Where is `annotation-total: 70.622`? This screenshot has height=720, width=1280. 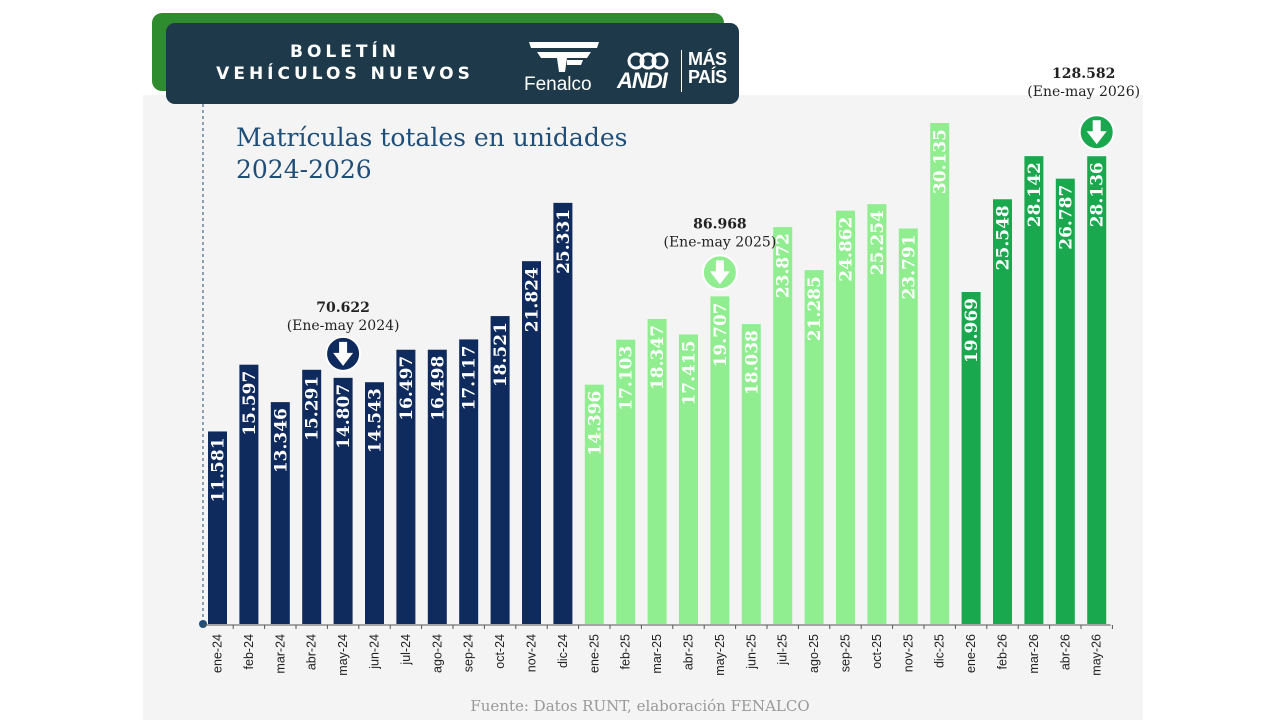
annotation-total: 70.622 is located at coordinates (343, 308).